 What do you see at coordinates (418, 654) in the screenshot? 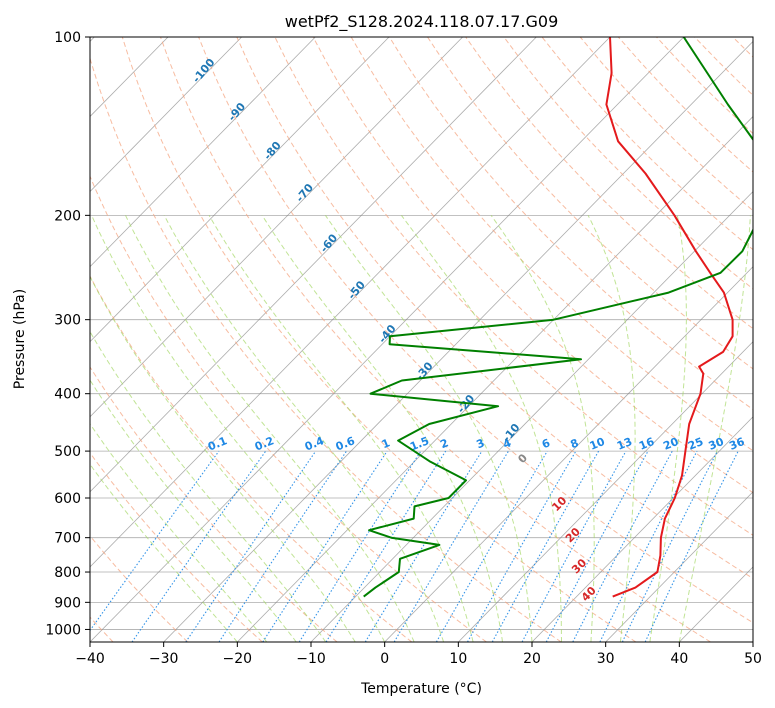
I see `x-axis-ticks: −40 −30 −20 −10 0 10 20 30 40 50` at bounding box center [418, 654].